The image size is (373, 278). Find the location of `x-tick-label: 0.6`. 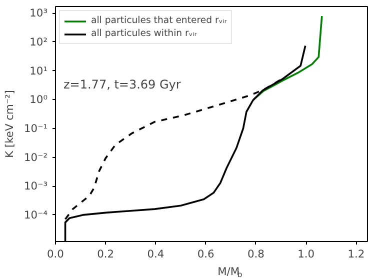

x-tick-label: 0.6 is located at coordinates (206, 254).